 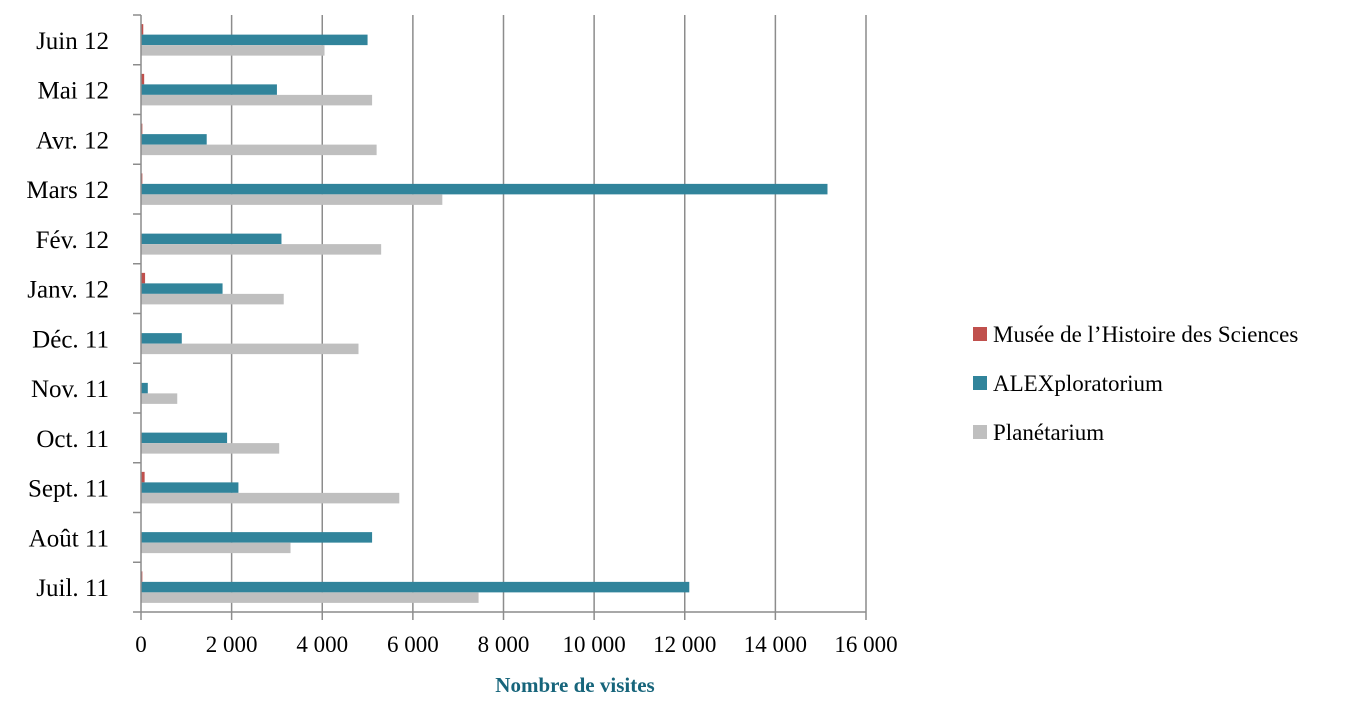 What do you see at coordinates (232, 644) in the screenshot?
I see `x-tick-label: 2 000` at bounding box center [232, 644].